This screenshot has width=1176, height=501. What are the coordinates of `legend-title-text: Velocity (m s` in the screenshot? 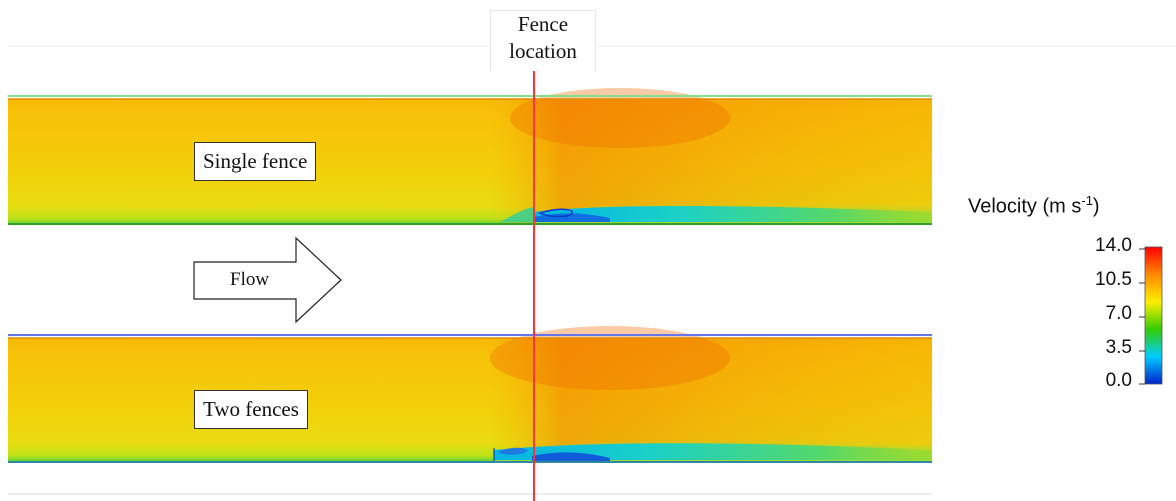 It's located at (1025, 206).